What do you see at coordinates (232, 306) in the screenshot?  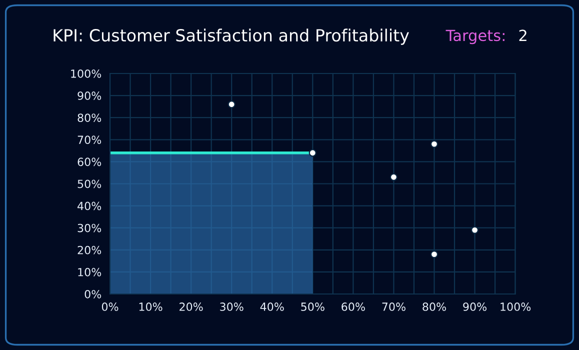 I see `x-tick-label: 30%` at bounding box center [232, 306].